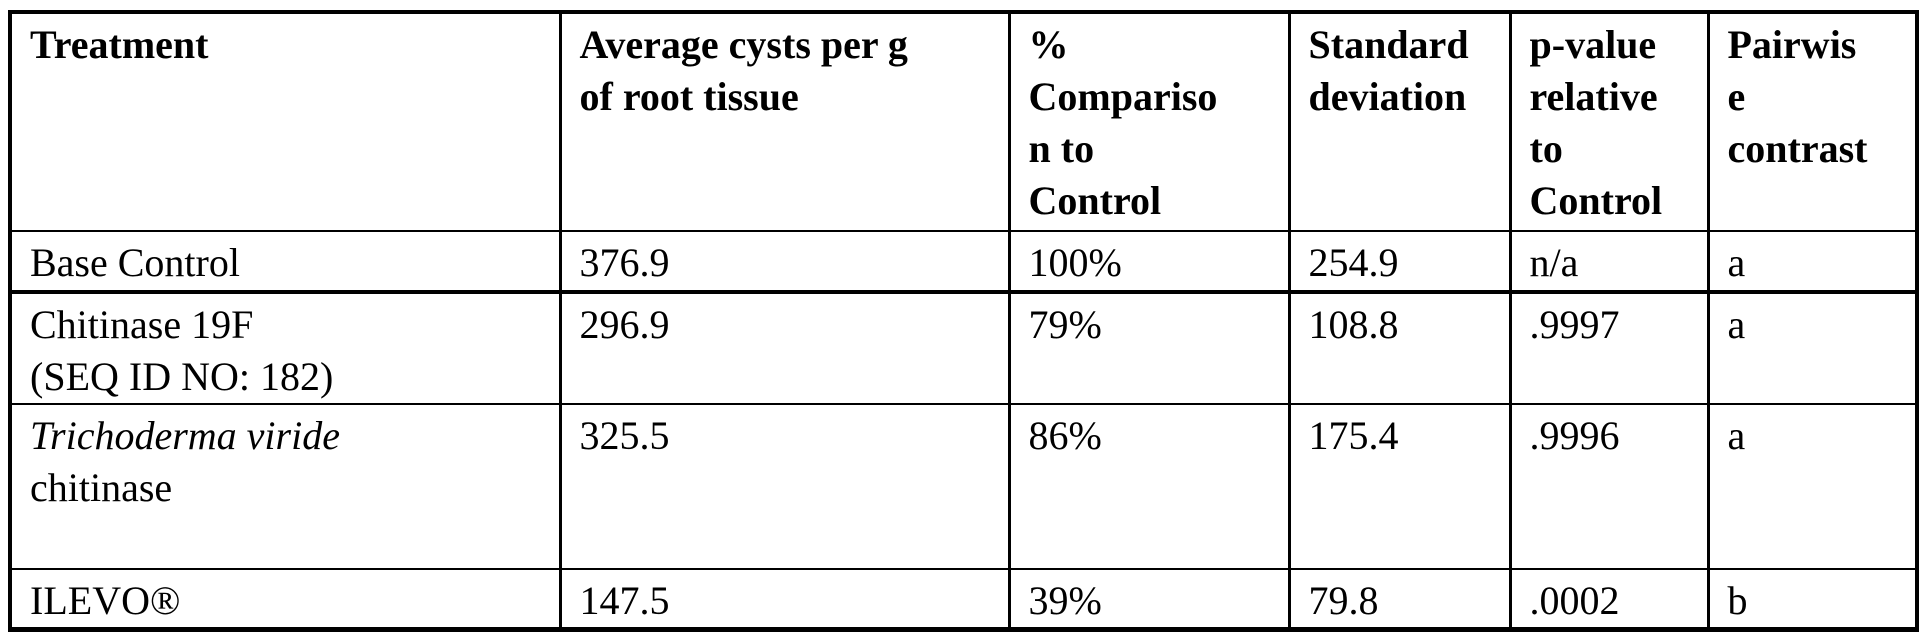 The image size is (1925, 639). I want to click on cell-p-value: .0002, so click(1609, 599).